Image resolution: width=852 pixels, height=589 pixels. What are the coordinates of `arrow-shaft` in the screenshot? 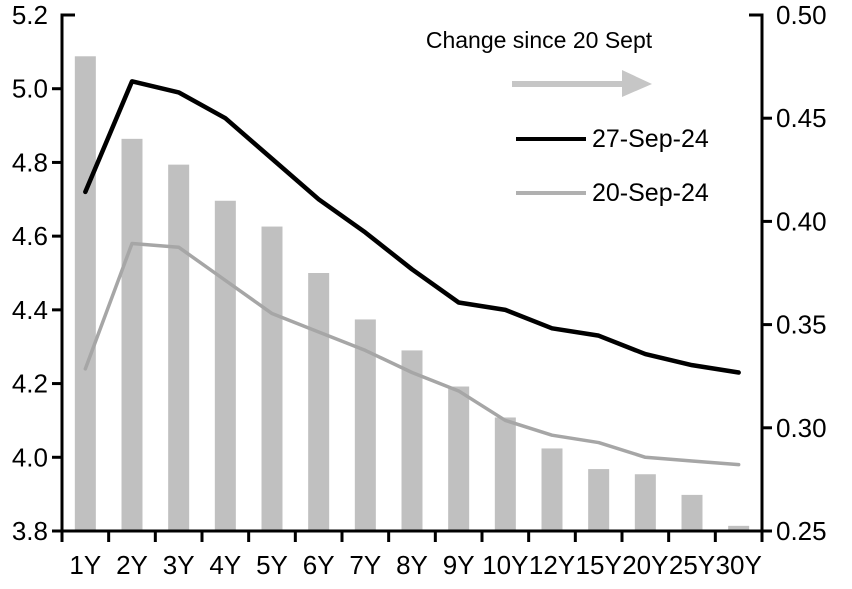 It's located at (568, 84).